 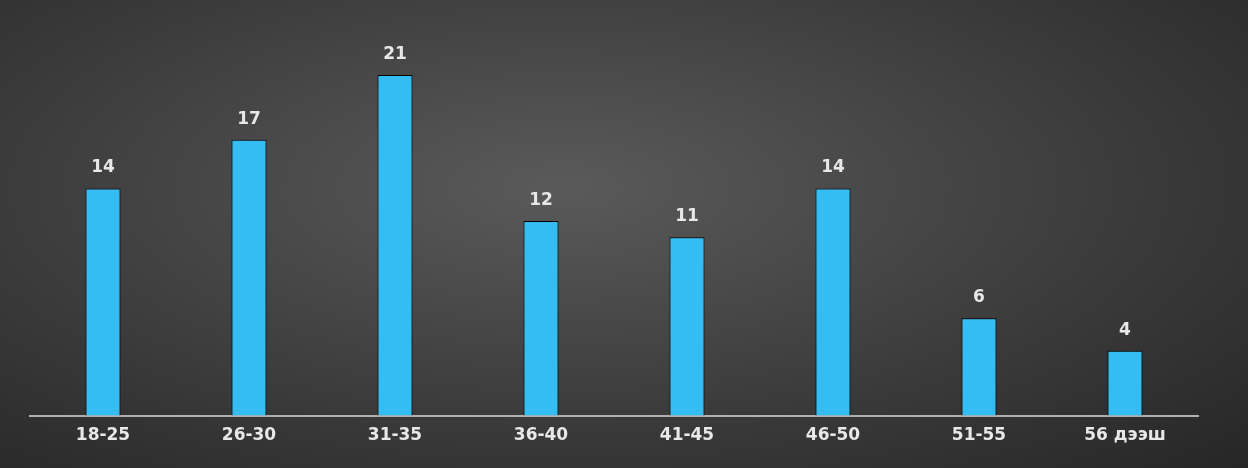 What do you see at coordinates (687, 215) in the screenshot?
I see `data-label: 11` at bounding box center [687, 215].